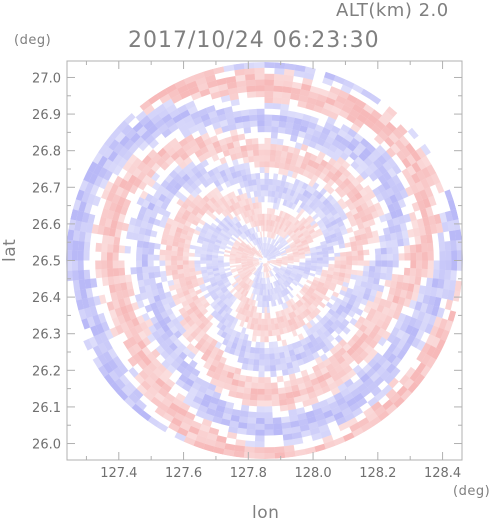  I want to click on x-tick-label: 127.6, so click(183, 473).